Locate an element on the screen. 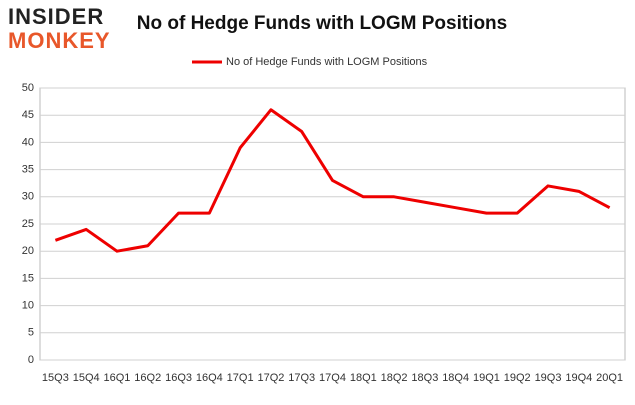 The height and width of the screenshot is (405, 635). x-tick-label: 17Q4 is located at coordinates (332, 378).